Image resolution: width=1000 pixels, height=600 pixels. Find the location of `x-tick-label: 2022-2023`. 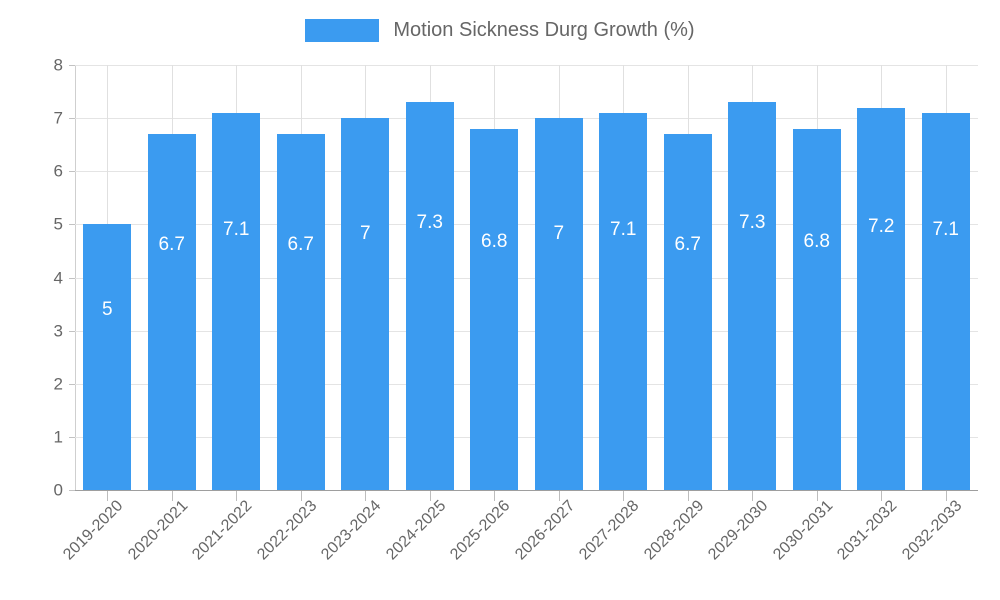

x-tick-label: 2022-2023 is located at coordinates (287, 530).